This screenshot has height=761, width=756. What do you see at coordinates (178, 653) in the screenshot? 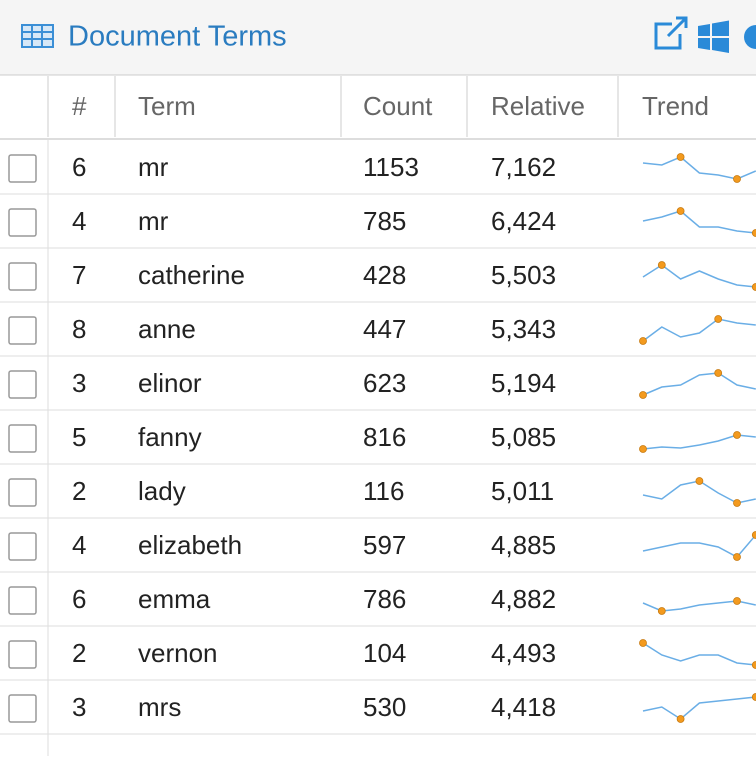
I see `cell-term: vernon` at bounding box center [178, 653].